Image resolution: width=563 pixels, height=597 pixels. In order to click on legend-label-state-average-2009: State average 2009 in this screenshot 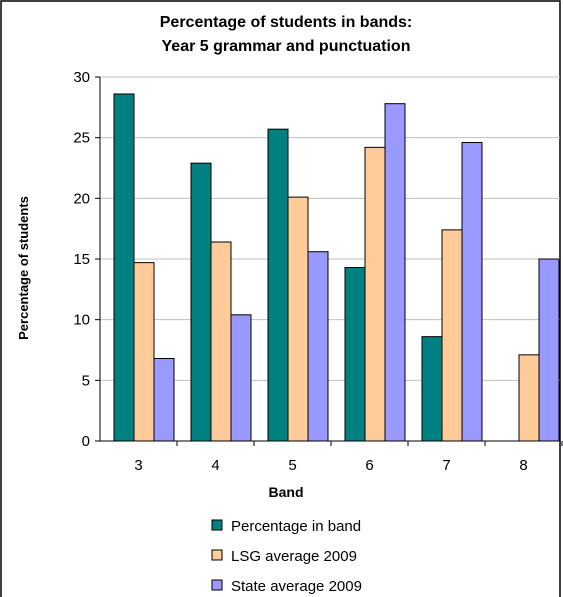, I will do `click(296, 586)`.